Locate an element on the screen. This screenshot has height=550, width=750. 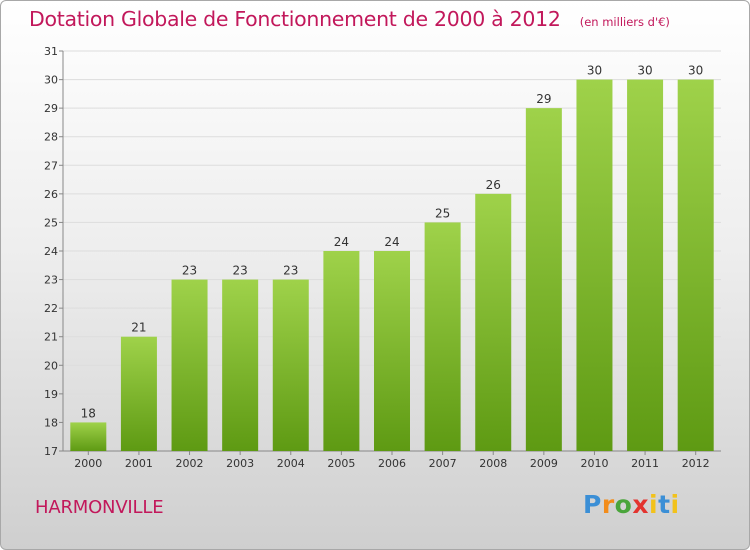
bar-2010 is located at coordinates (594, 265).